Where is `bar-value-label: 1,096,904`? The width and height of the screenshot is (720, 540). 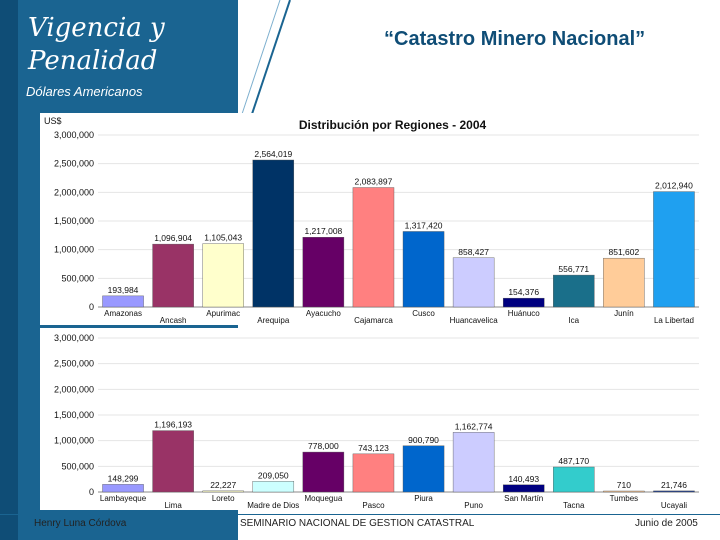
bar-value-label: 1,096,904 is located at coordinates (173, 238).